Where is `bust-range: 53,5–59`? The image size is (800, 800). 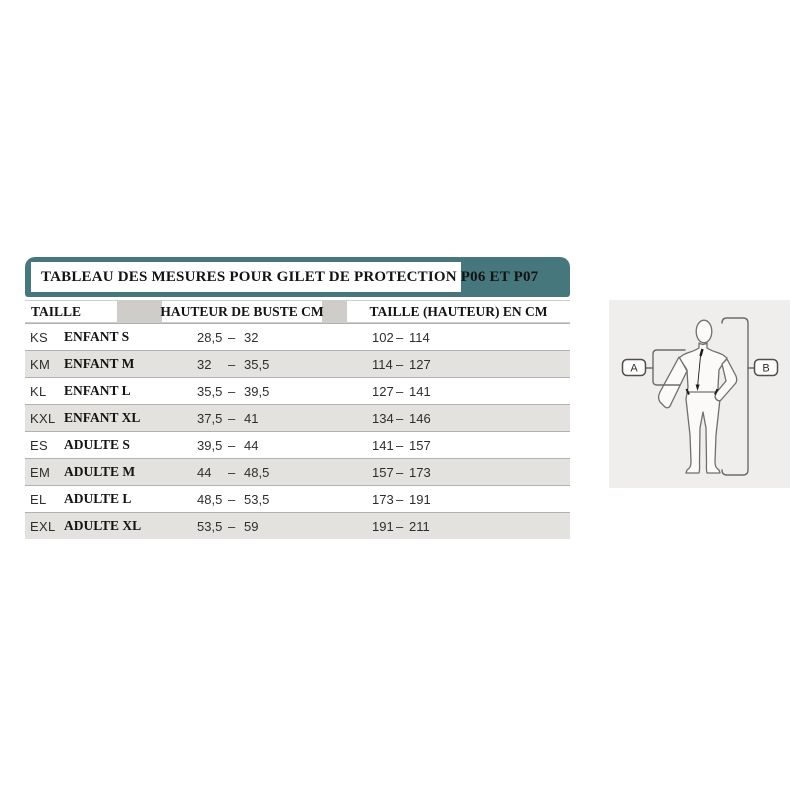
bust-range: 53,5–59 is located at coordinates (228, 526).